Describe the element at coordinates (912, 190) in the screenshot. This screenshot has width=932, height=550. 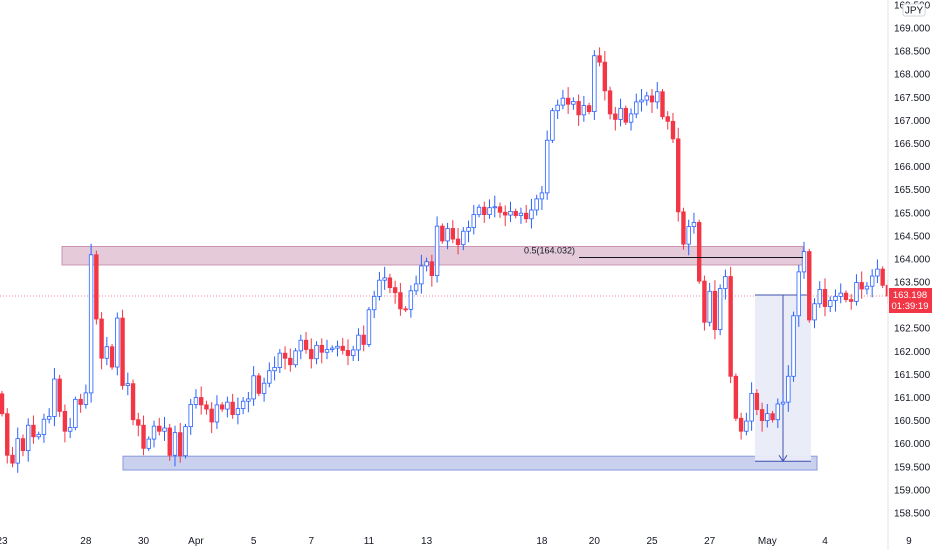
I see `price-tick-label: 165.500` at that location.